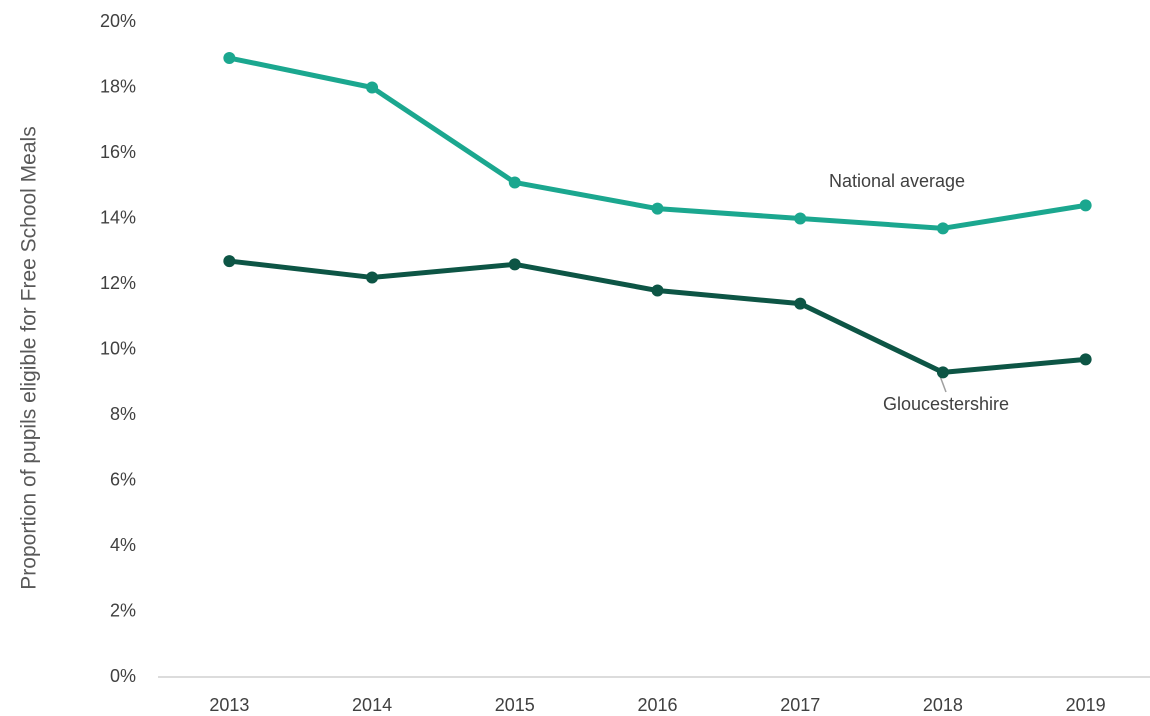  Describe the element at coordinates (800, 705) in the screenshot. I see `x-tick-label: 2017` at that location.